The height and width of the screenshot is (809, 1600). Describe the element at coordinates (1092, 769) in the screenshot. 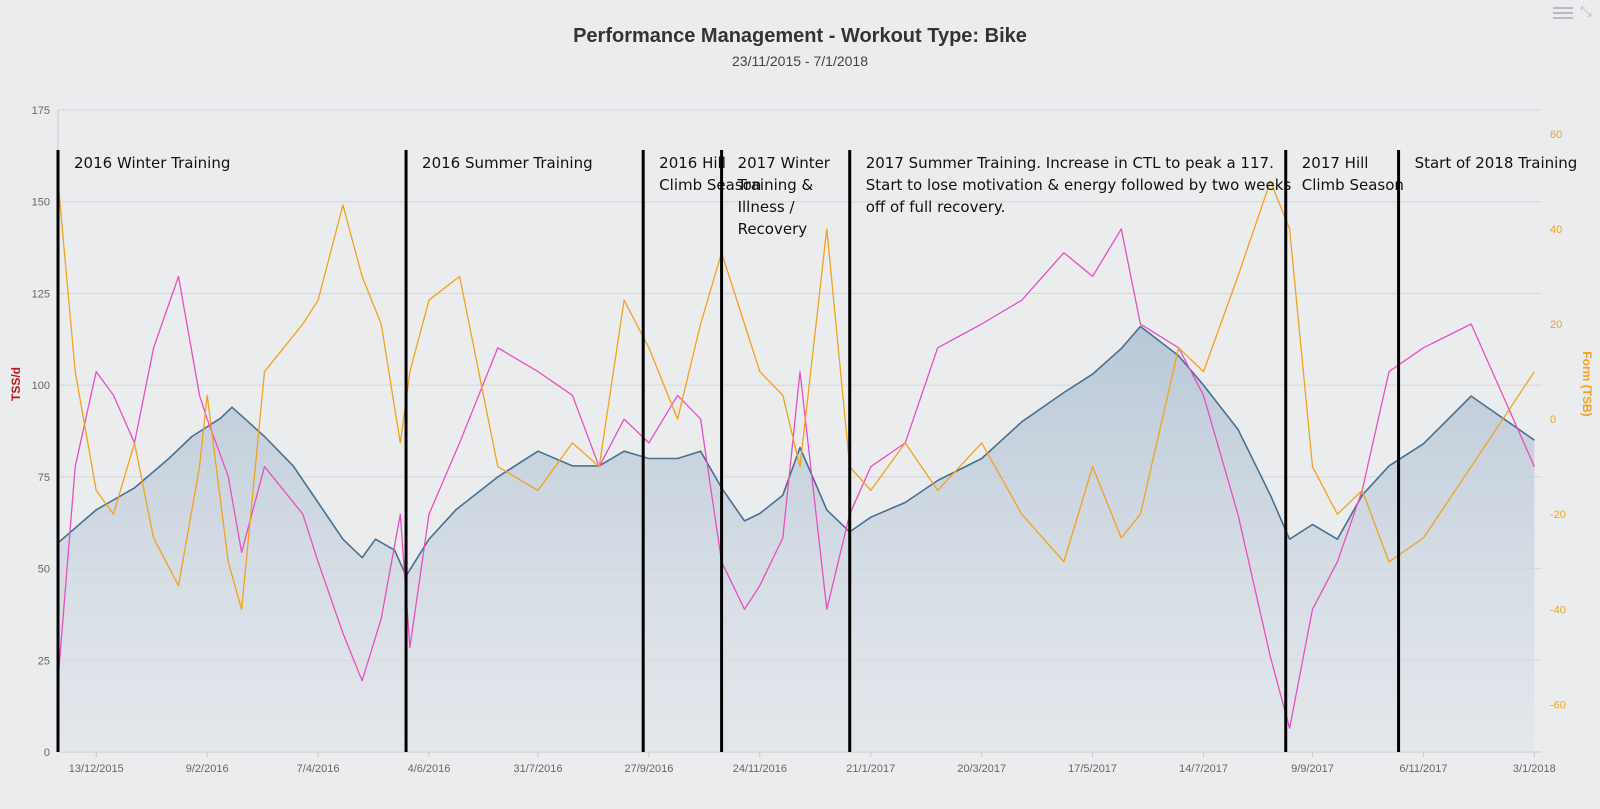

I see `x-tick-label: 17/5/2017` at that location.